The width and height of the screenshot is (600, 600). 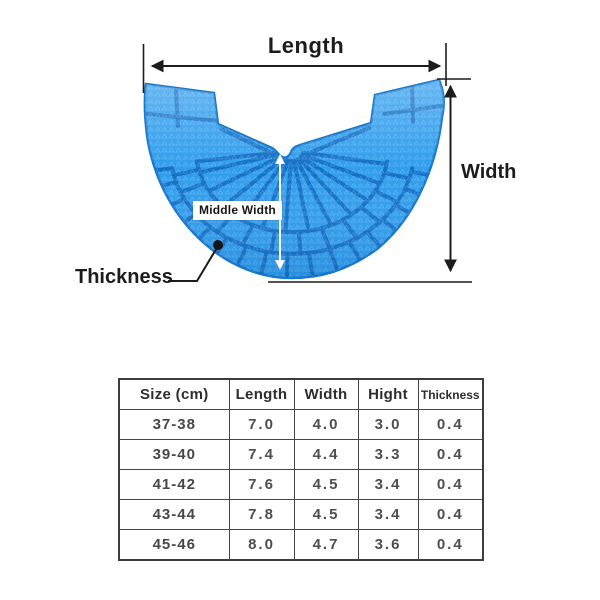 What do you see at coordinates (174, 514) in the screenshot?
I see `cell-size: 43-44` at bounding box center [174, 514].